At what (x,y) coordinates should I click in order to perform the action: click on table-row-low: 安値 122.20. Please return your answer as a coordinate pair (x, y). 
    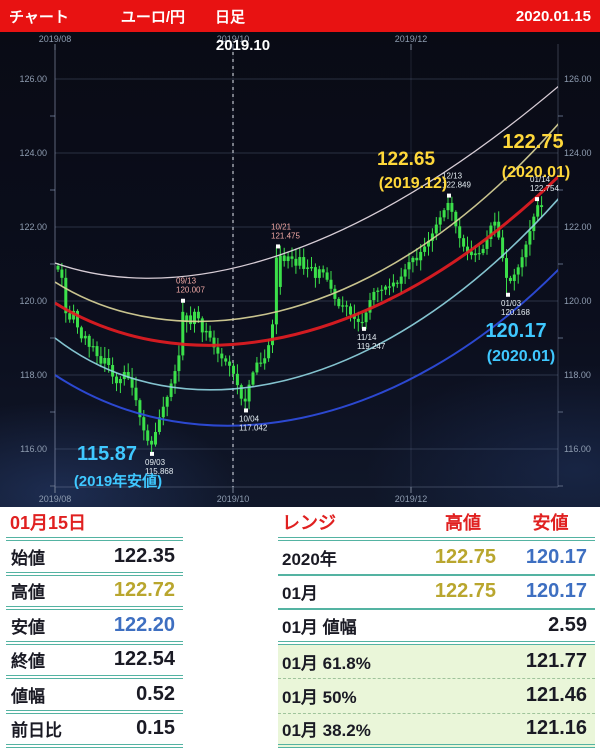
    Looking at the image, I should click on (94, 627).